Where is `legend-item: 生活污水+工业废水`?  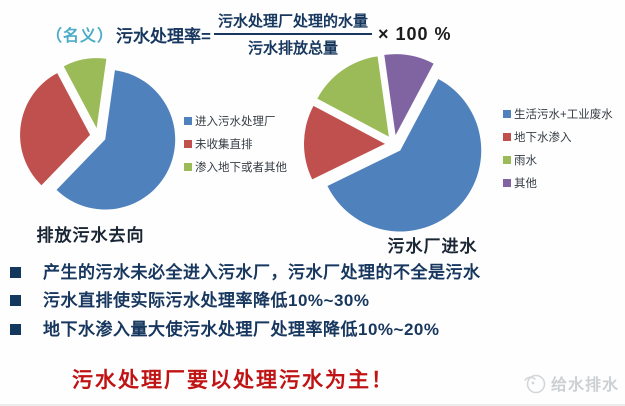 legend-item: 生活污水+工业废水 is located at coordinates (558, 114).